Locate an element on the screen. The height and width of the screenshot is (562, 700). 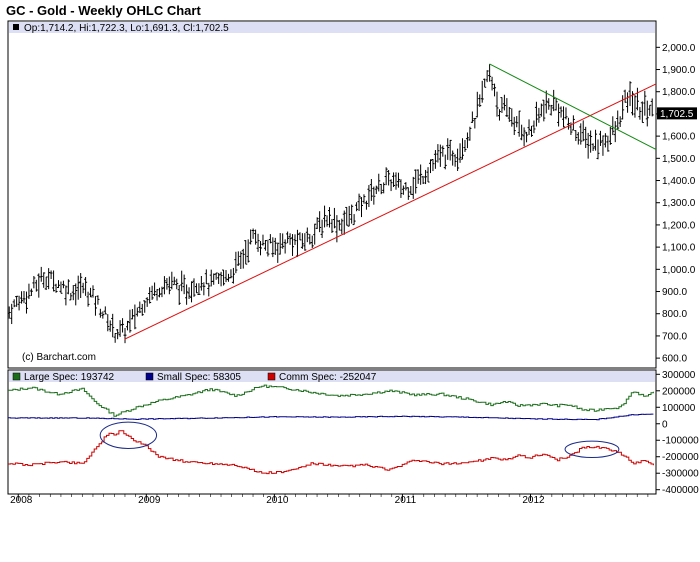
x-tick-label: 2011 is located at coordinates (406, 500).